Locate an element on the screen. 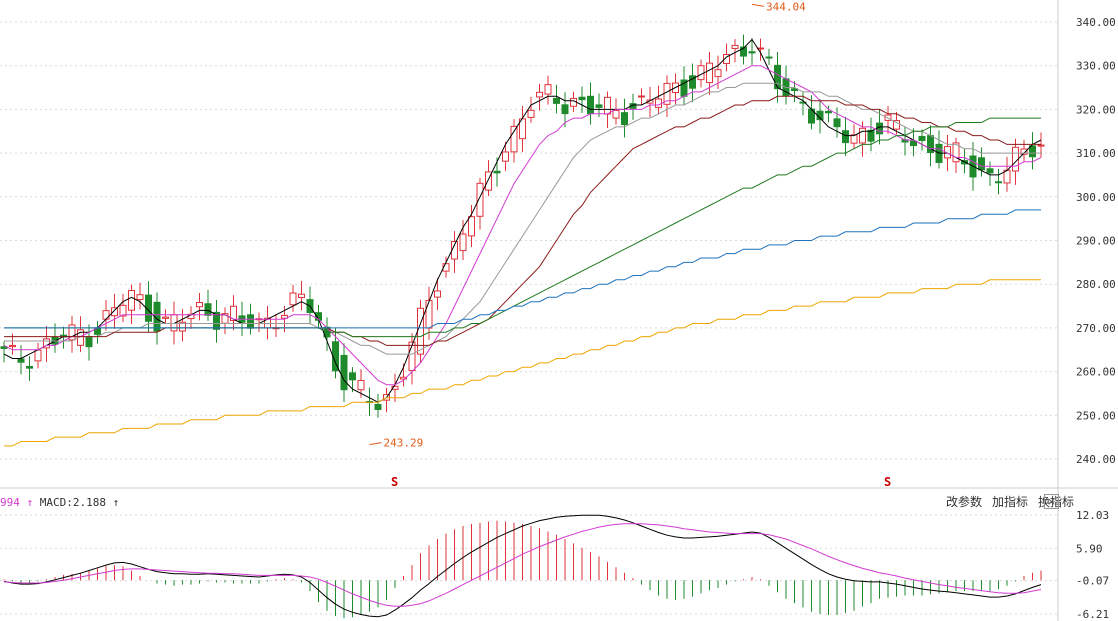 This screenshot has height=621, width=1118. macd-y-tick-label: -0.07 is located at coordinates (1092, 581).